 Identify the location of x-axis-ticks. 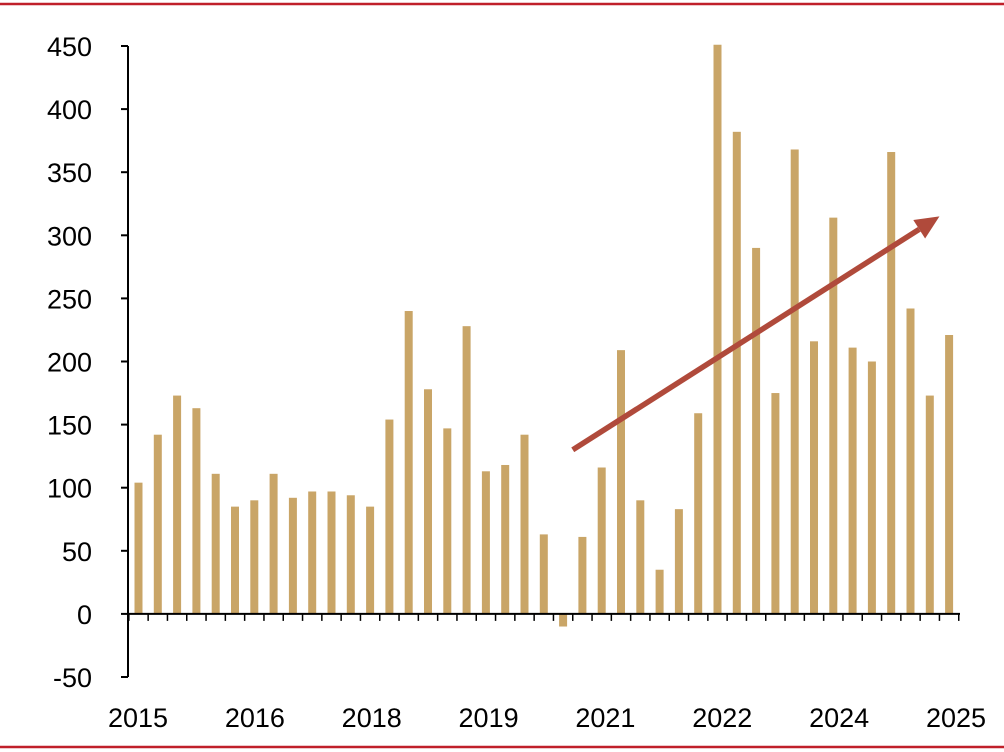
(544, 617).